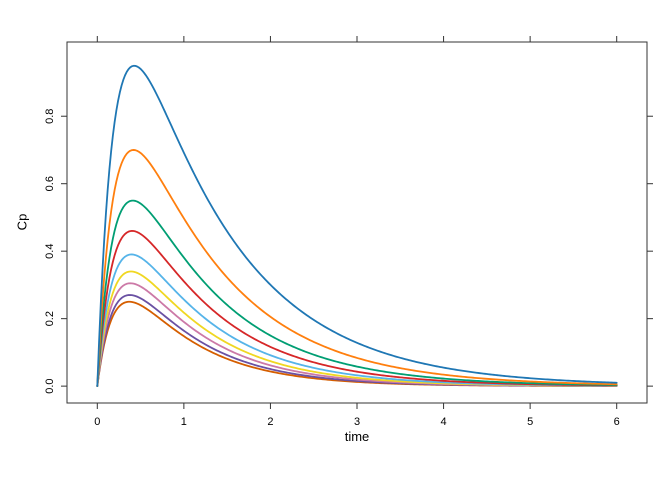 The height and width of the screenshot is (480, 672). What do you see at coordinates (50, 116) in the screenshot?
I see `y-tick-label: 0.8` at bounding box center [50, 116].